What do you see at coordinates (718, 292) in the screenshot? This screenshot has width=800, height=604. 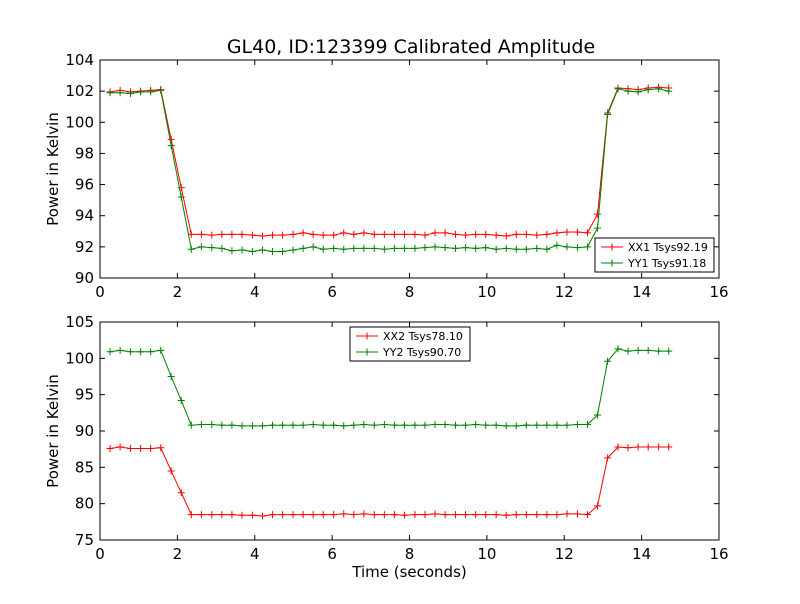 I see `x-tick-label: 16` at bounding box center [718, 292].